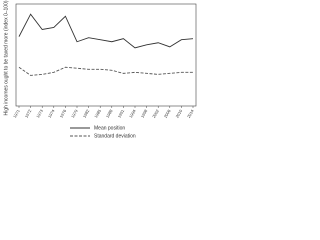 The width and height of the screenshot is (320, 240). I want to click on x-tick-label: 1971, so click(16, 113).